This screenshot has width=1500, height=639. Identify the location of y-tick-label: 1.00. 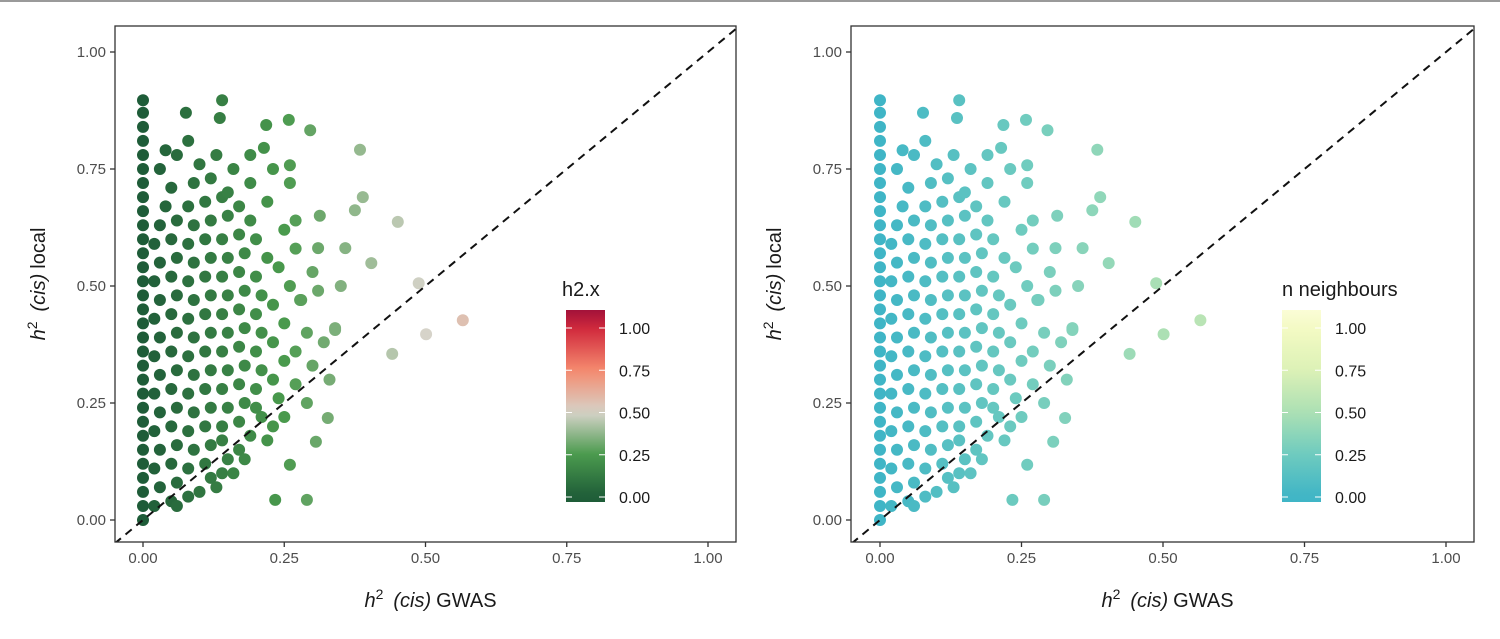
(91, 52).